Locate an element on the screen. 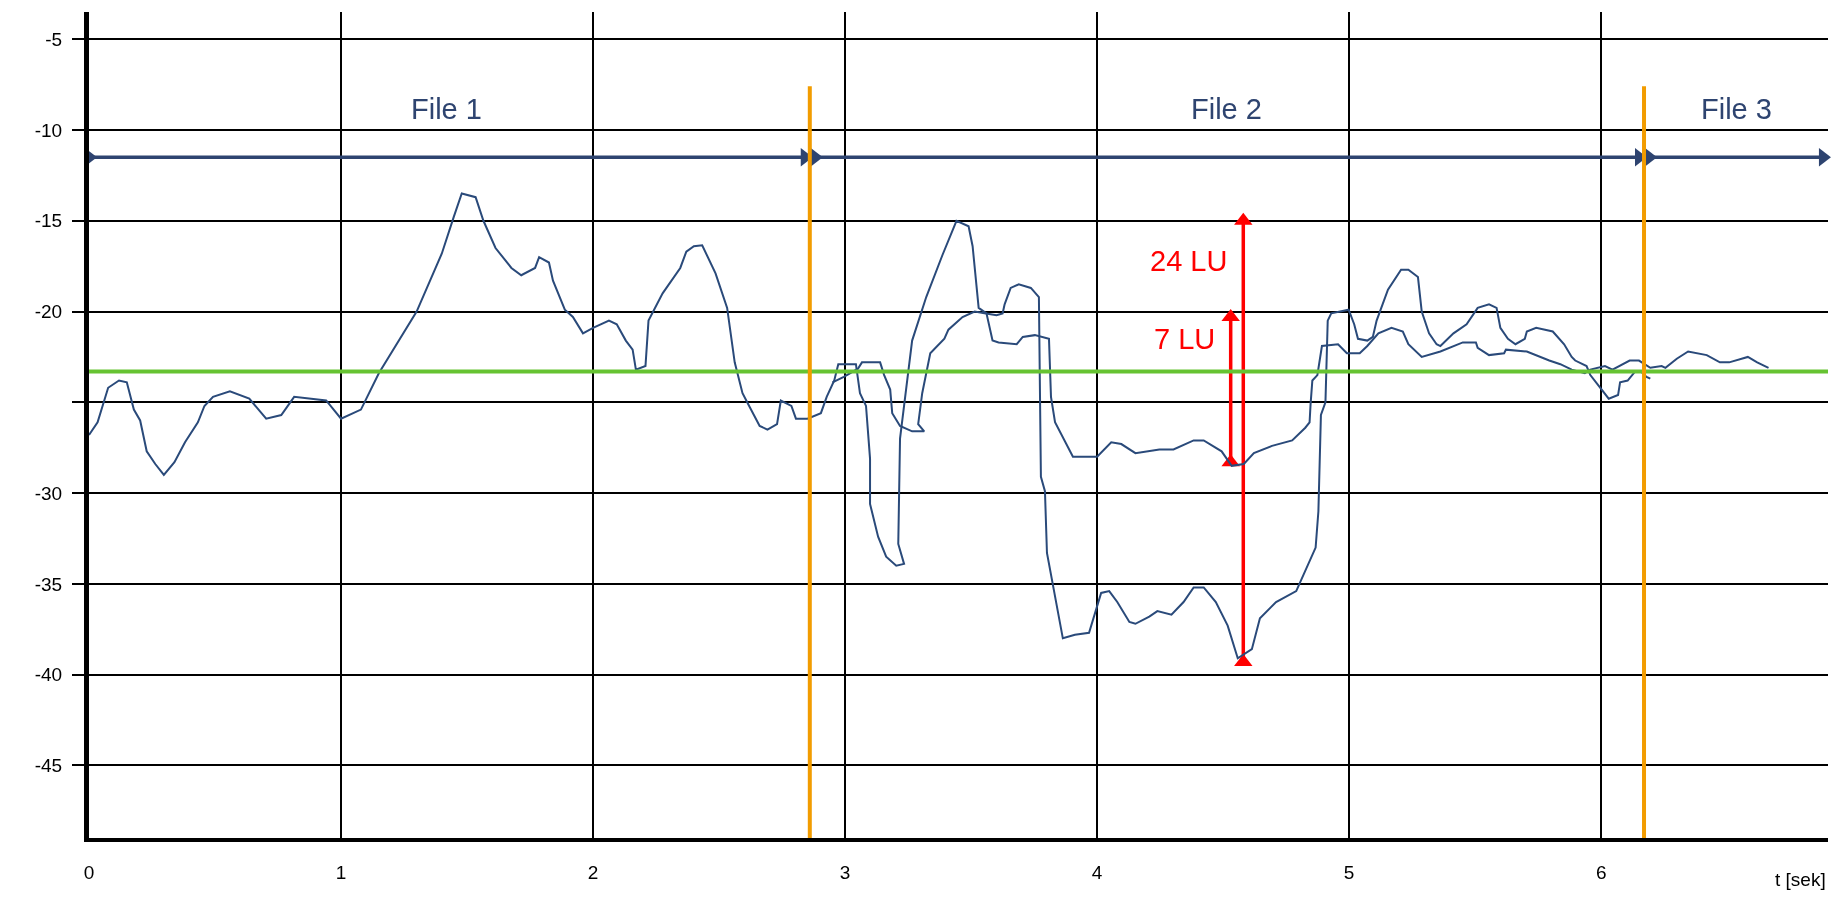  y-tick-label: -40 is located at coordinates (48, 675).